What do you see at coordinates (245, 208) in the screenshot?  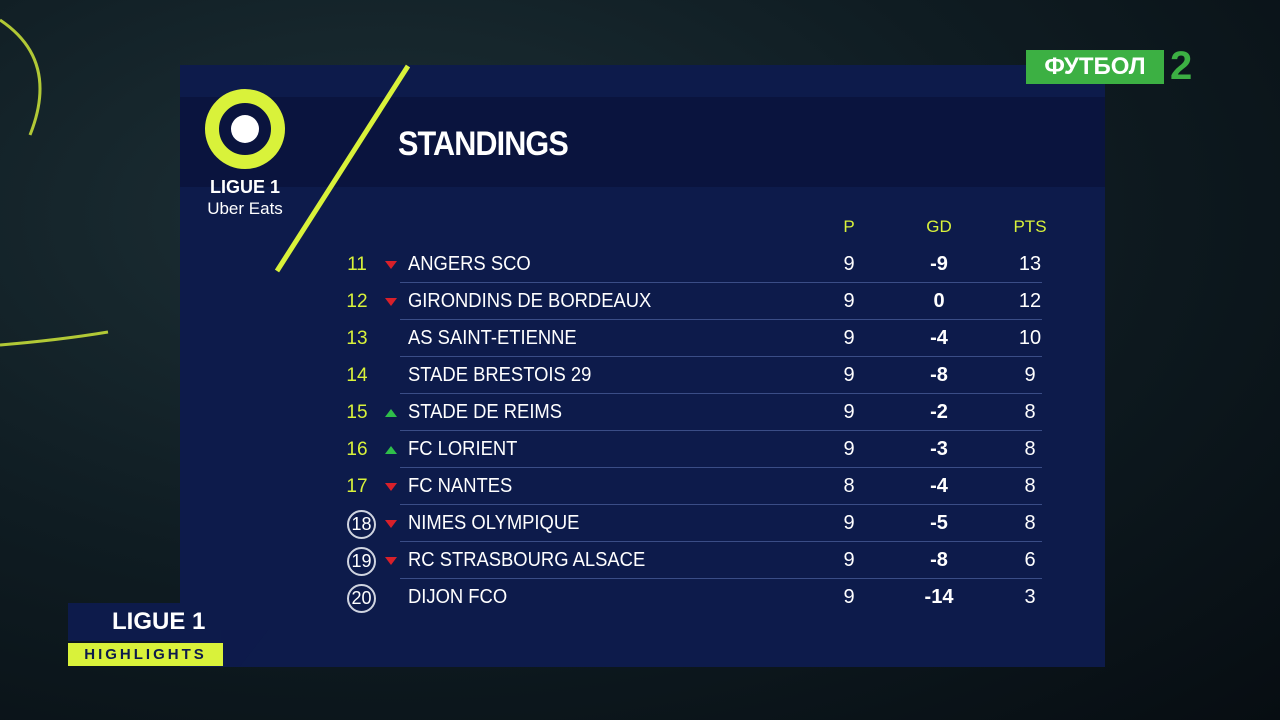 I see `sponsor: Uber Eats` at bounding box center [245, 208].